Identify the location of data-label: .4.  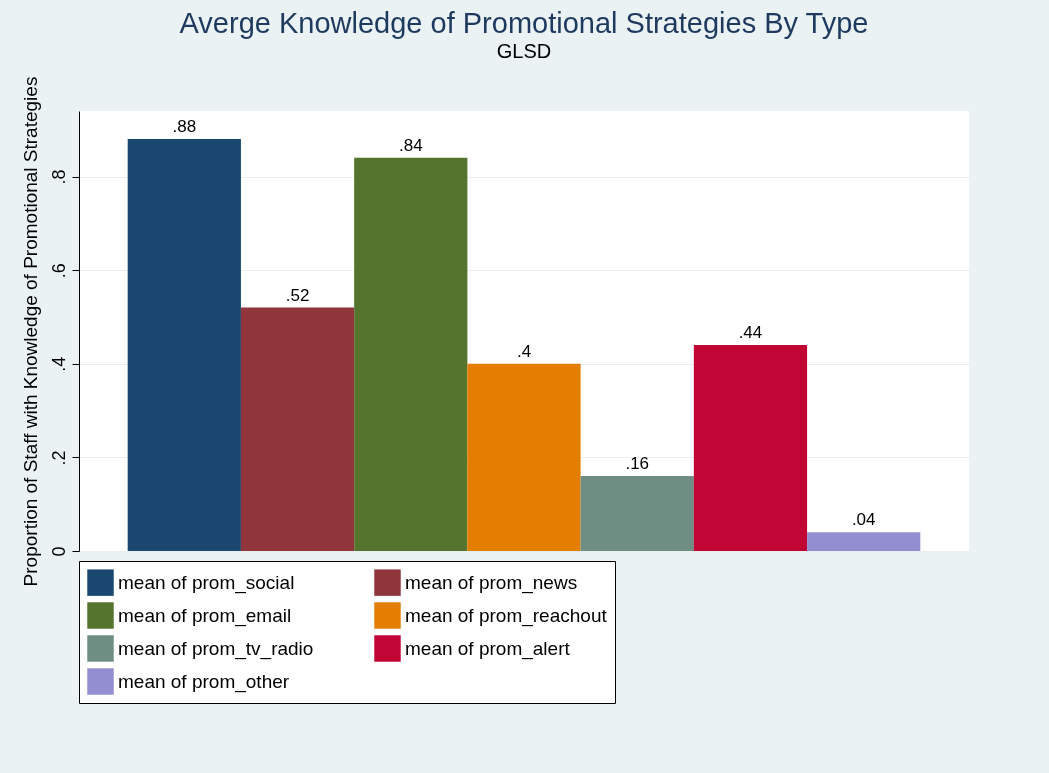
(524, 351).